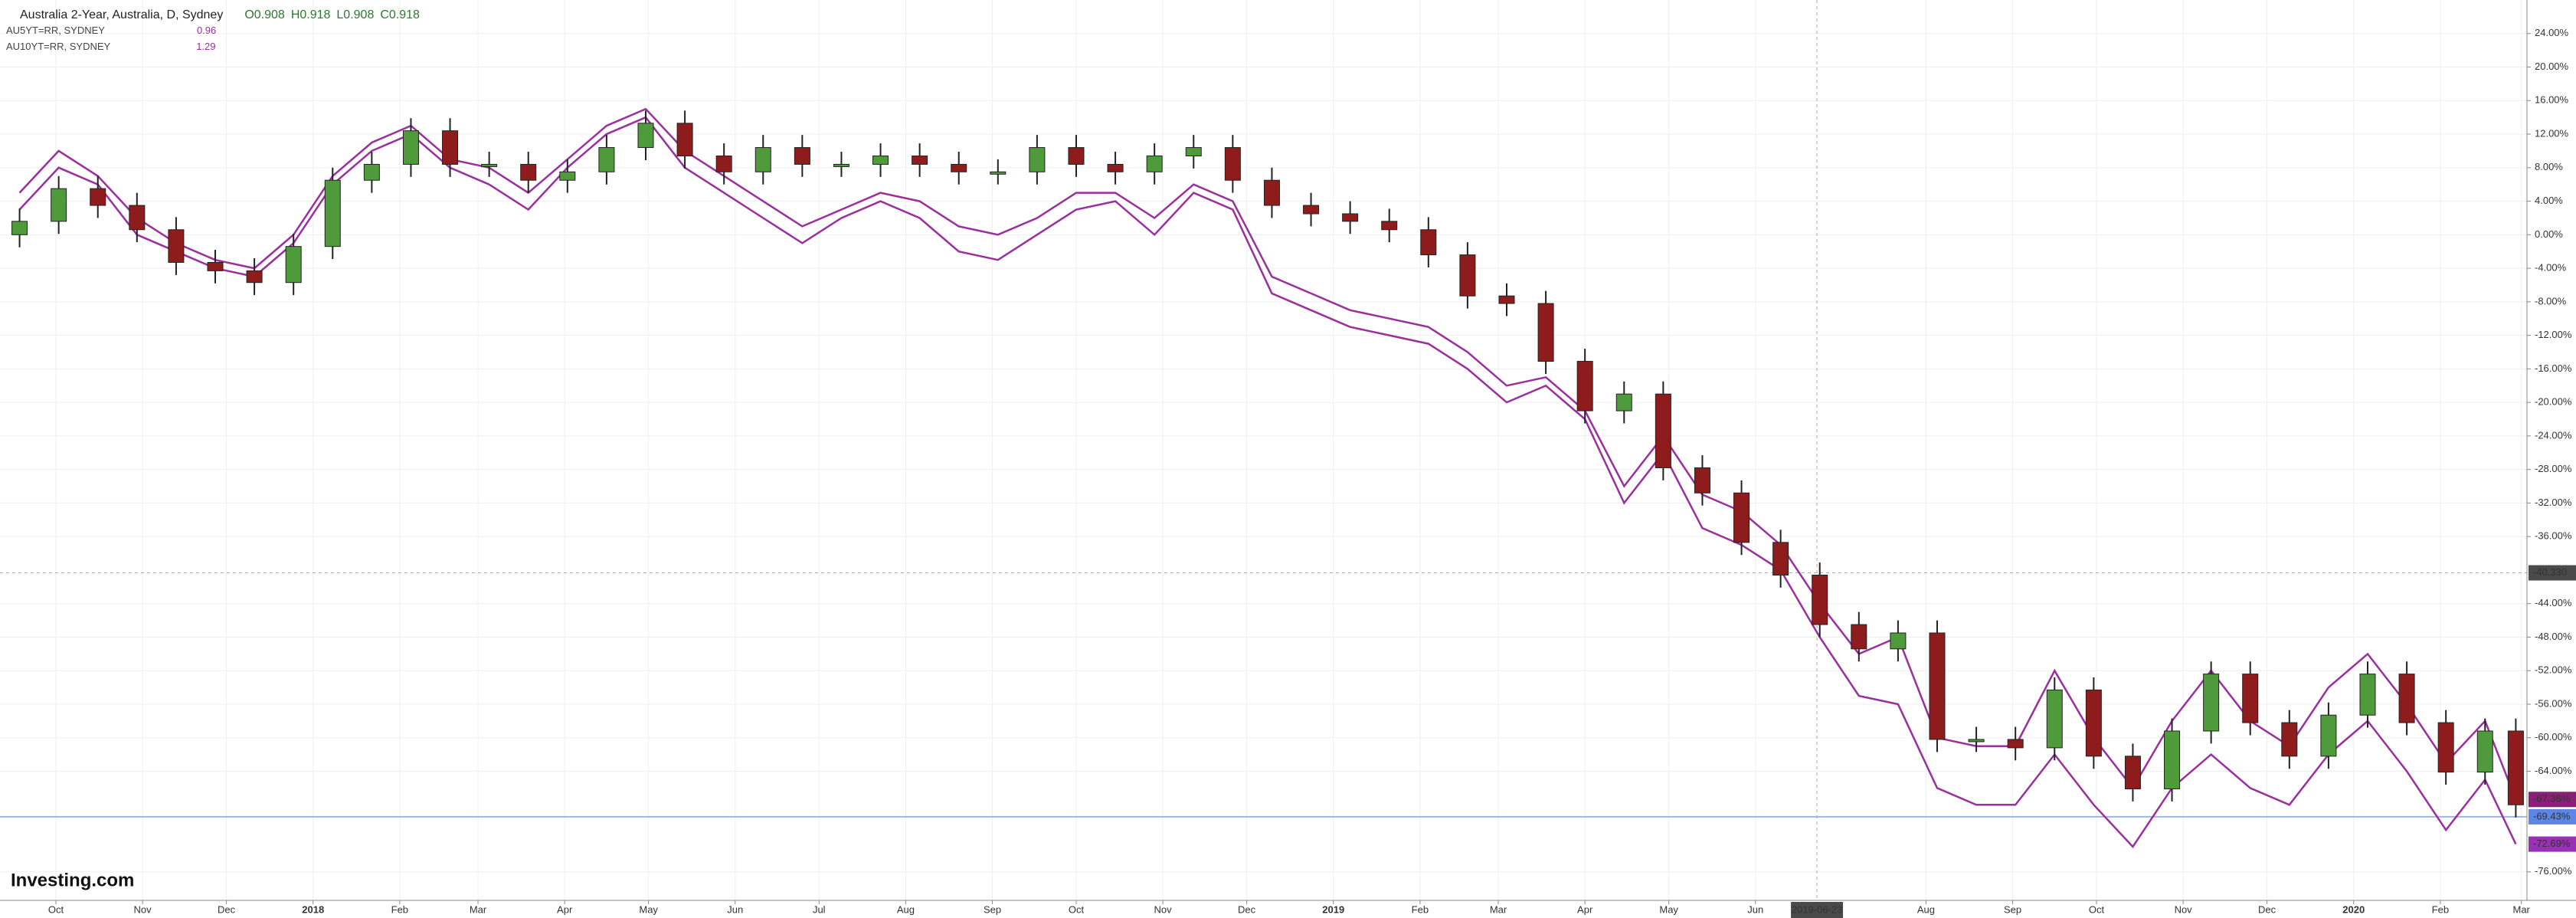  I want to click on legend-entry: AU10YT=RR, SYDNEY 1.29, so click(111, 47).